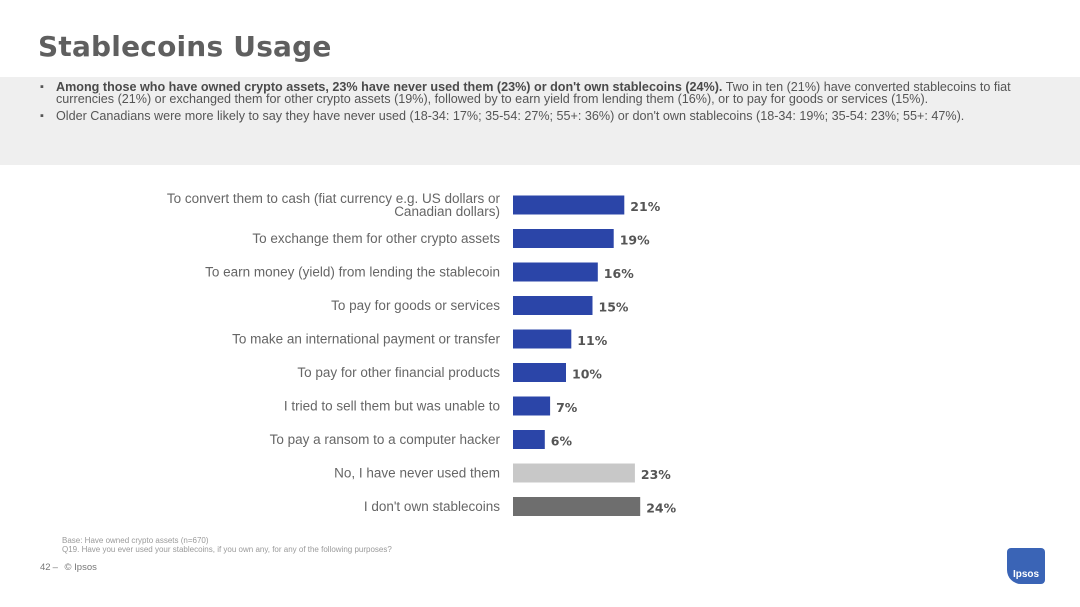 This screenshot has width=1080, height=607. Describe the element at coordinates (614, 307) in the screenshot. I see `data-label: 15%` at that location.